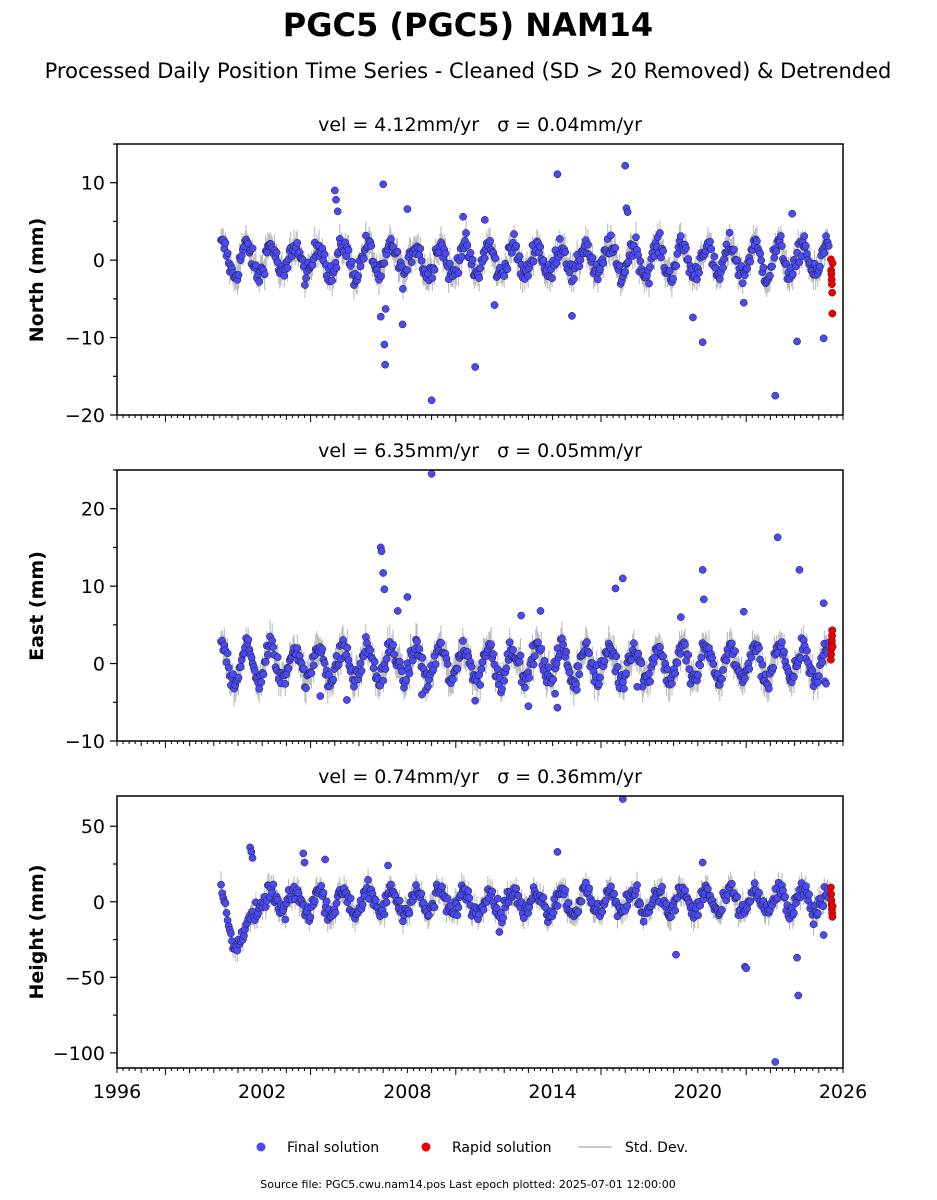 This screenshot has height=1200, width=937. Describe the element at coordinates (480, 777) in the screenshot. I see `height-vel-title: vel = 0.74mm/yr σ = 0.36mm/yr` at that location.